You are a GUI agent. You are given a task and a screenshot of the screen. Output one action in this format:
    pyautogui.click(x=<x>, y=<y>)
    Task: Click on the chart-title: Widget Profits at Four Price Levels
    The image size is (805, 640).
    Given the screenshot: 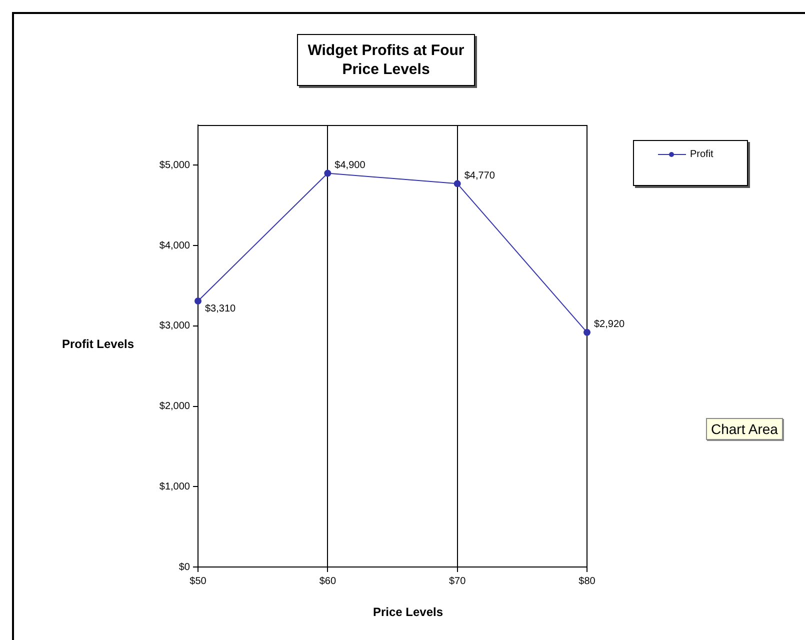 What is the action you would take?
    pyautogui.click(x=386, y=60)
    